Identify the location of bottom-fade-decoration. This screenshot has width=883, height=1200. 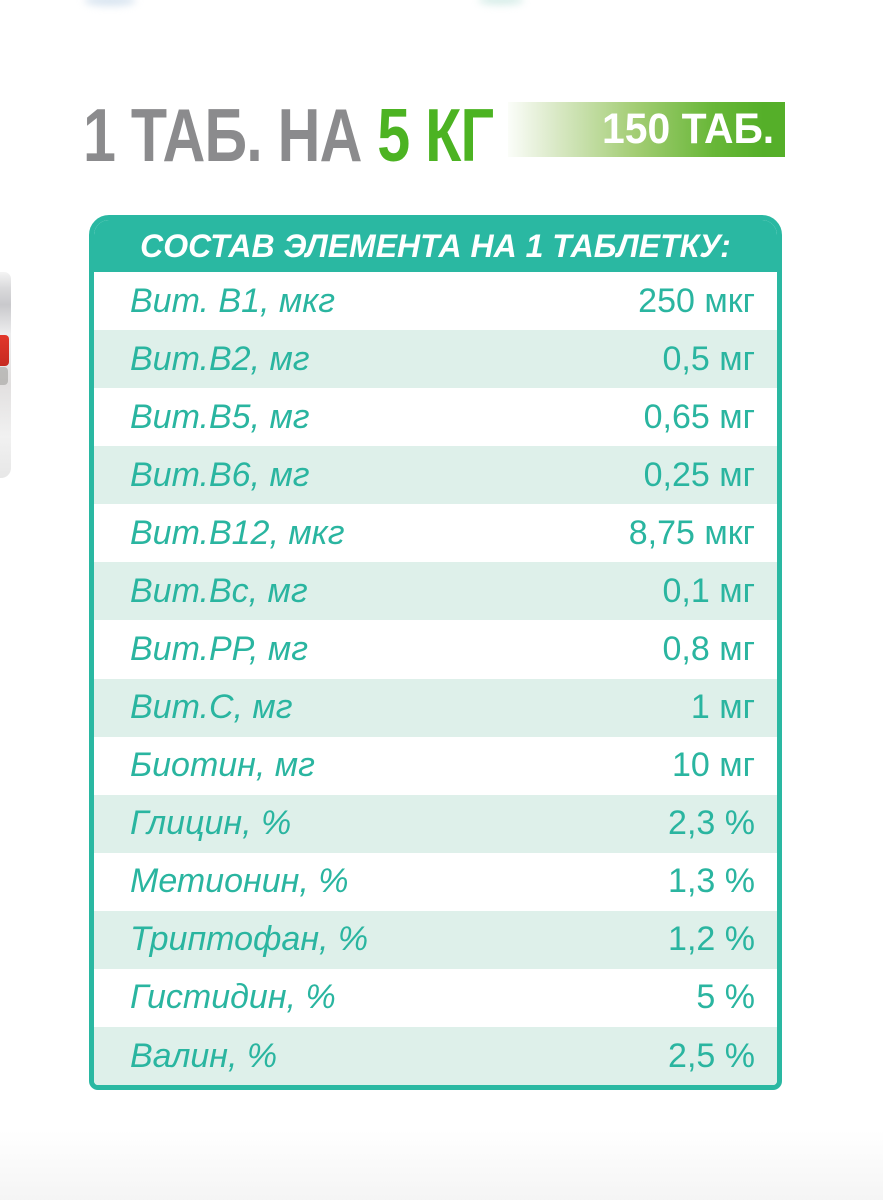
(441, 1165).